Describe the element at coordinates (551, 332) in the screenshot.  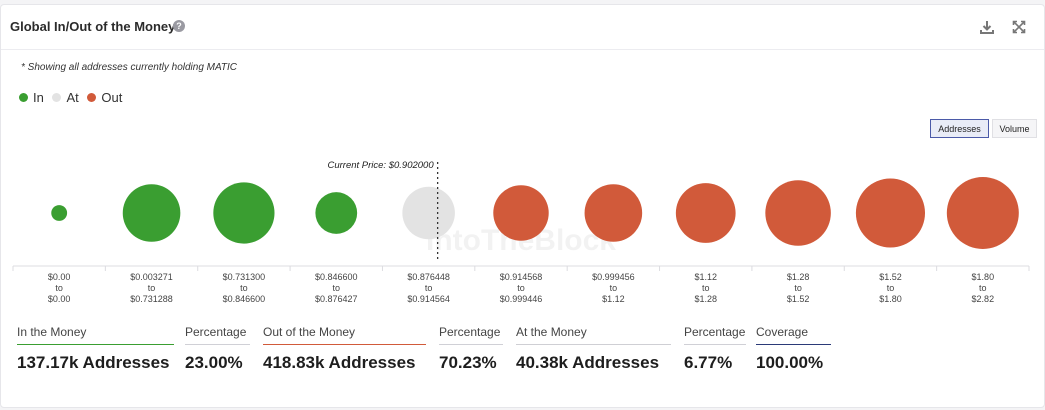
I see `stat-label-4: At the Money` at that location.